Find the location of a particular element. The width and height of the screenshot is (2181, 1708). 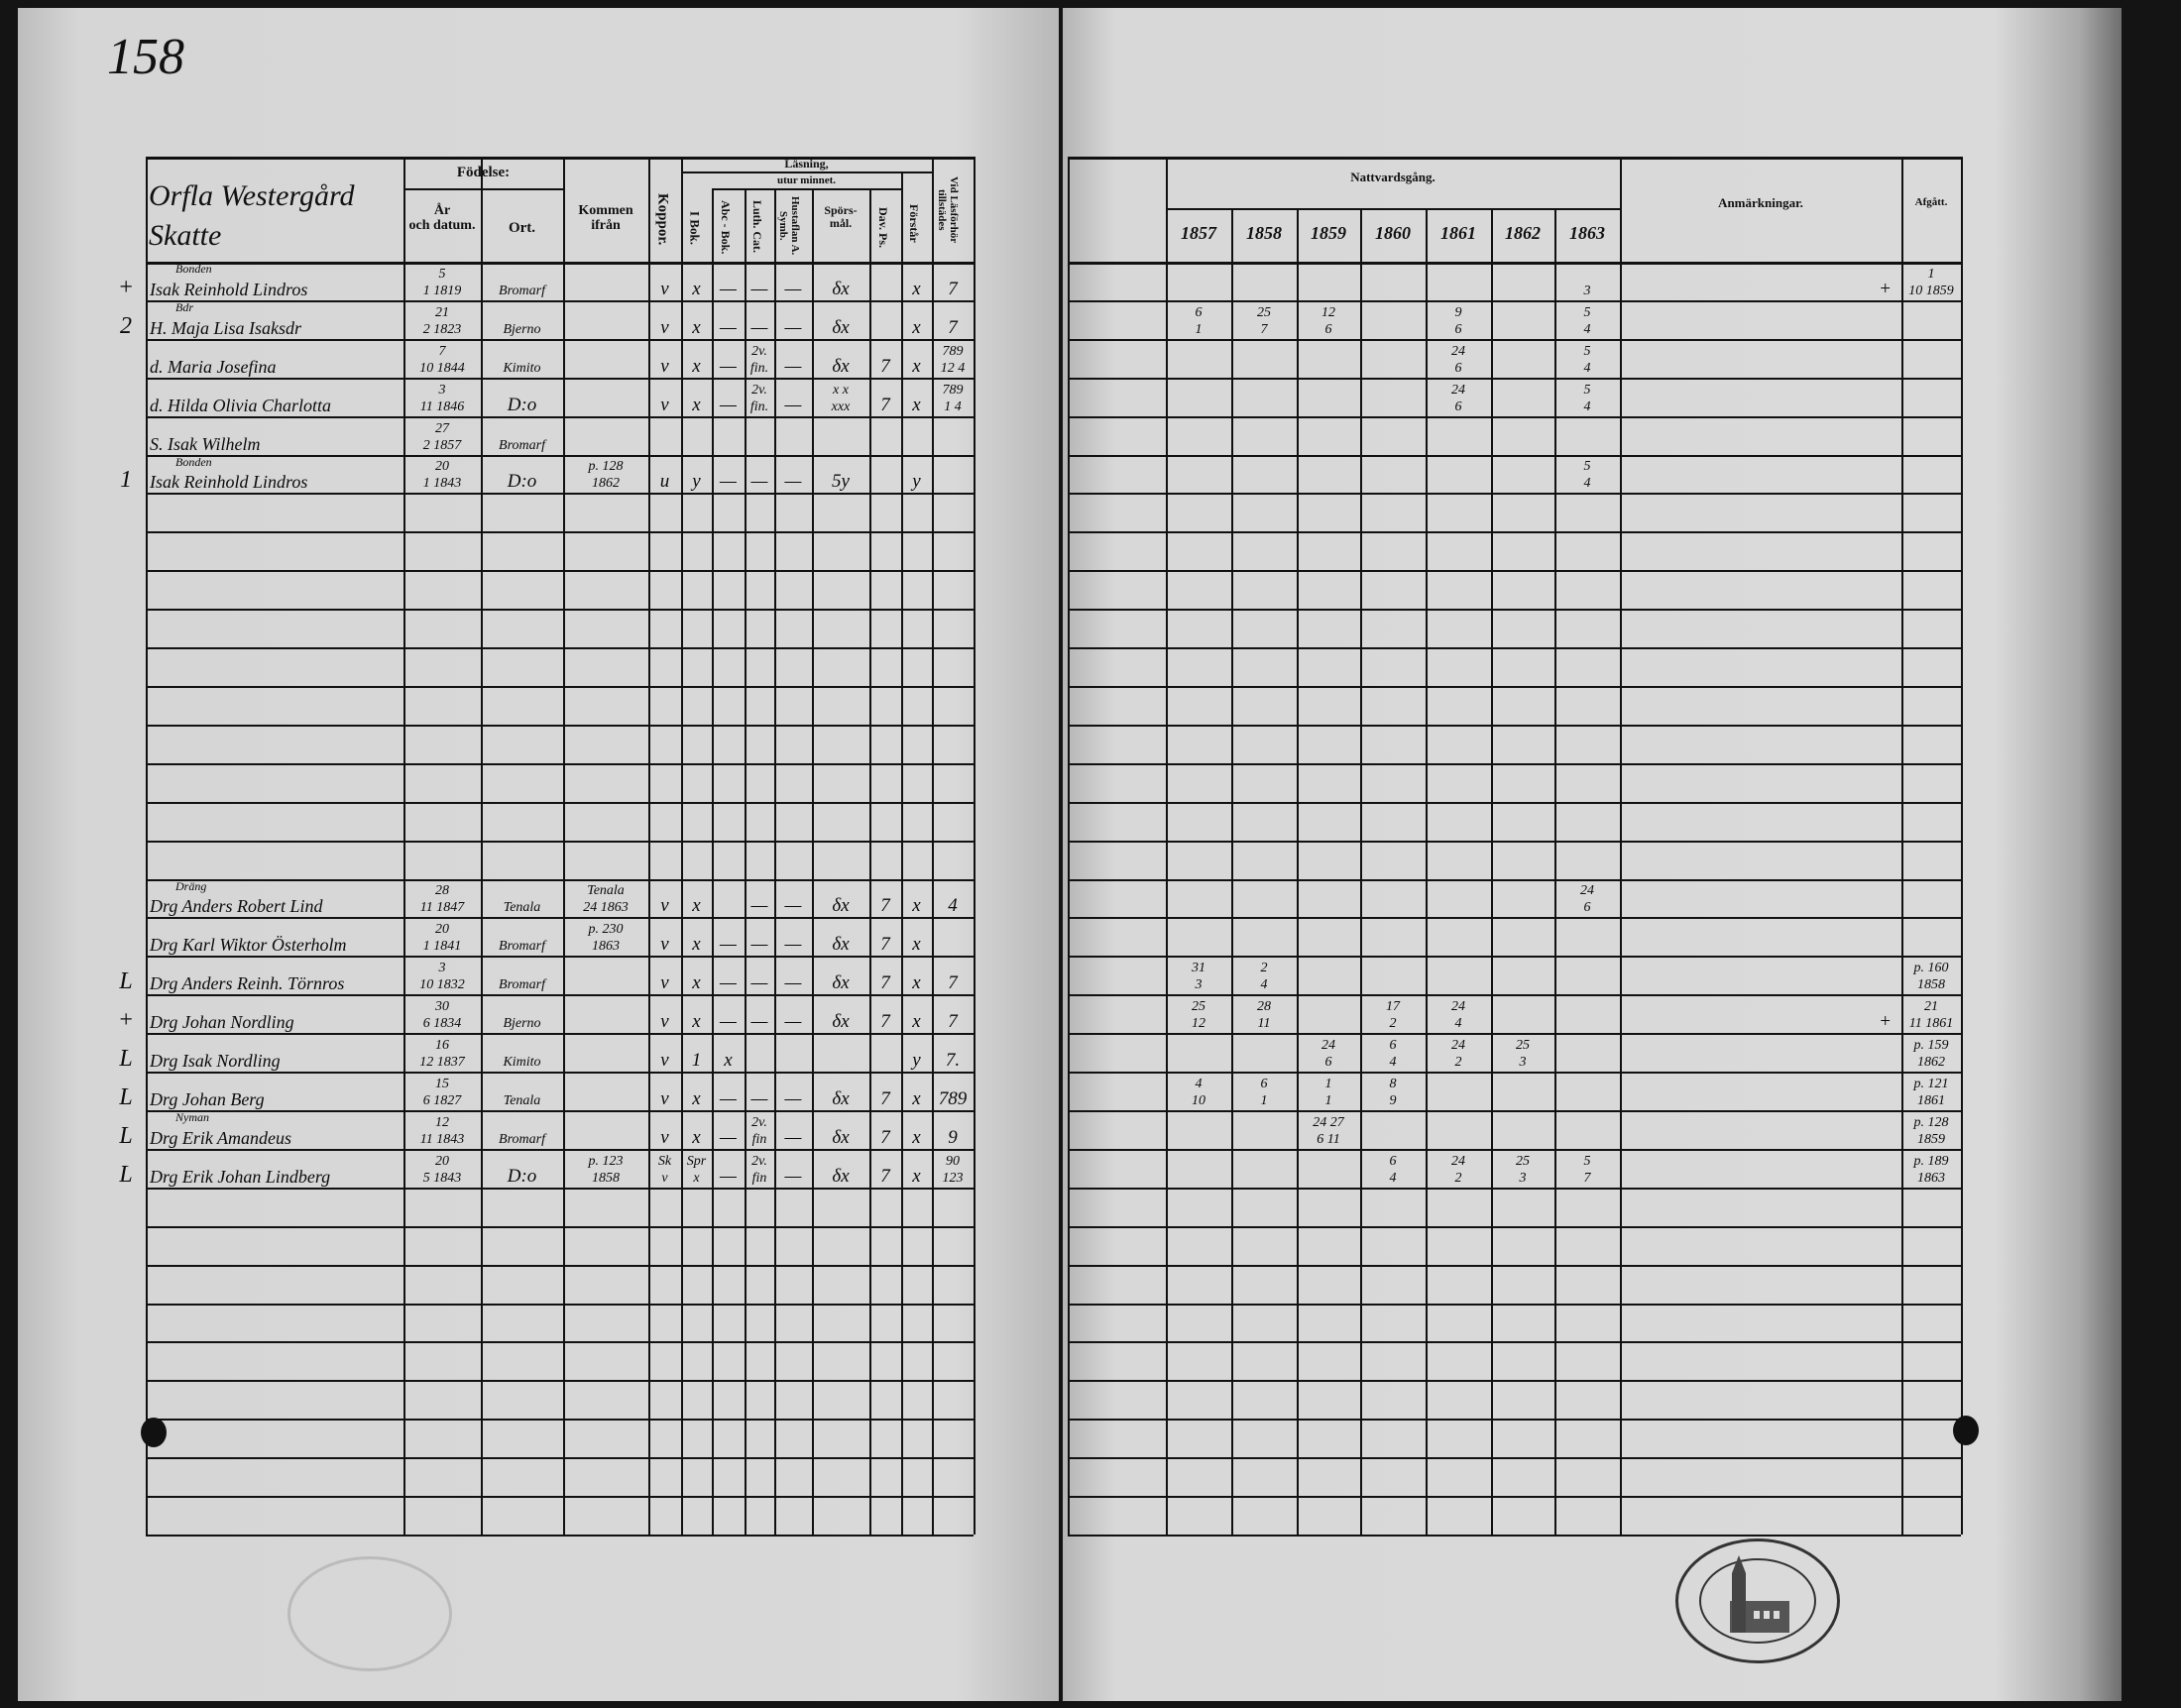

header-rule is located at coordinates (1514, 263).